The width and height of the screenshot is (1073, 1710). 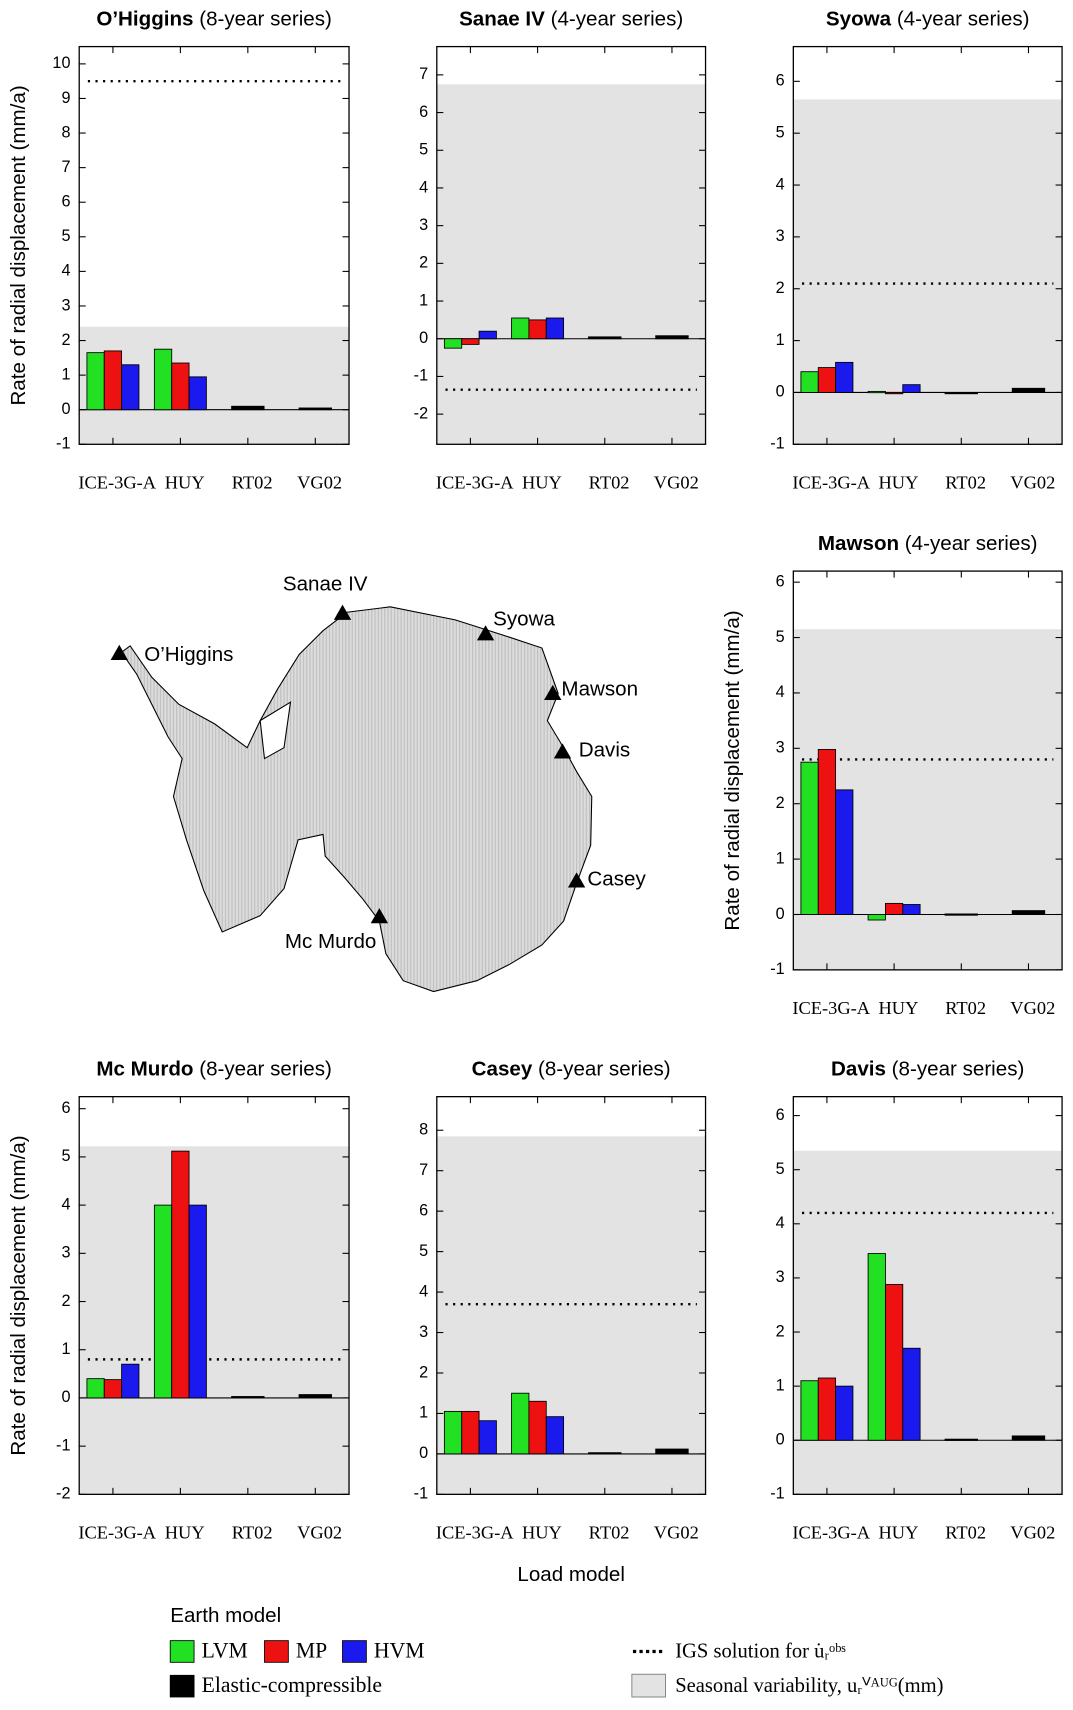 I want to click on chart-title: Sanae IV (4-year series), so click(x=571, y=19).